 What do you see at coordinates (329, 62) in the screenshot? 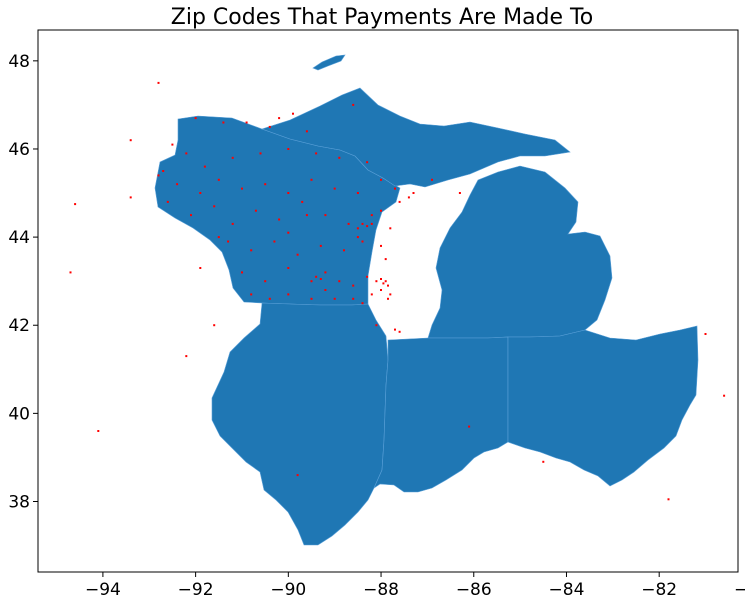
I see `region-isle-royale` at bounding box center [329, 62].